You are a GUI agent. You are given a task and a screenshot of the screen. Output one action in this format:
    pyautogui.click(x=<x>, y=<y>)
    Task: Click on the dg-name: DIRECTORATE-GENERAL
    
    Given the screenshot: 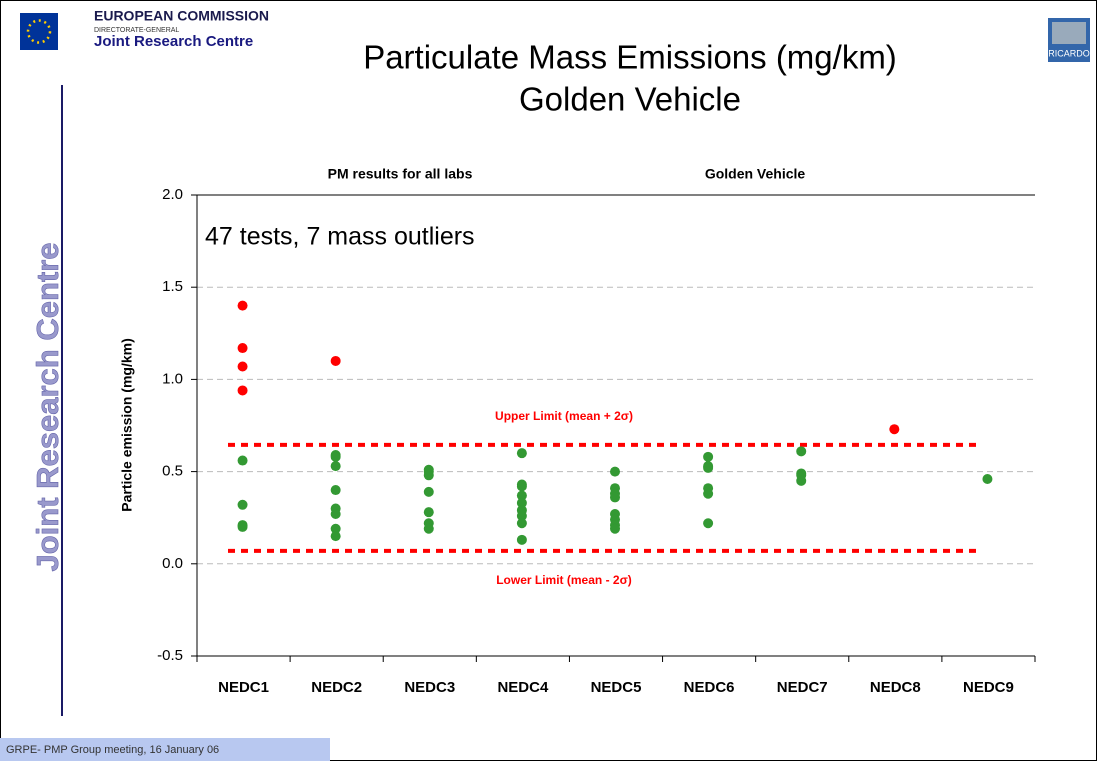 What is the action you would take?
    pyautogui.click(x=136, y=30)
    